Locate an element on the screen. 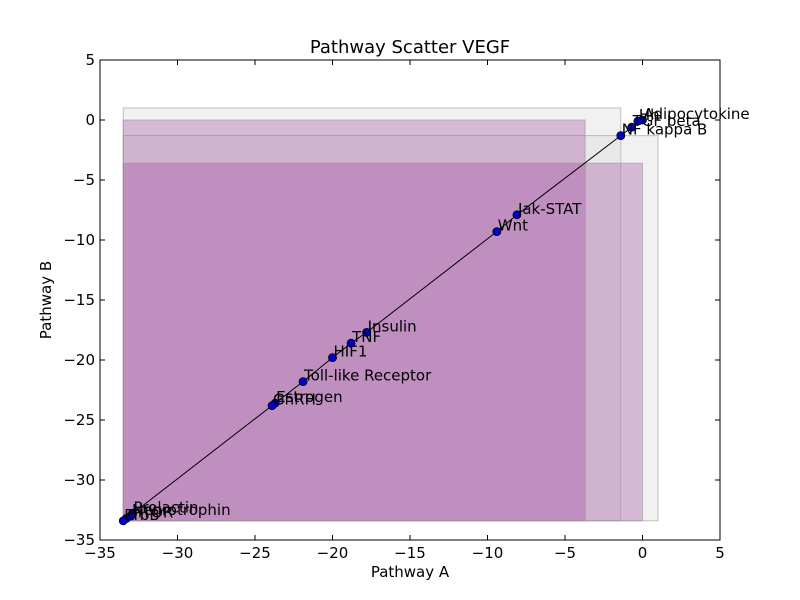 Image resolution: width=800 pixels, height=600 pixels. x-tick-label-2: −25 is located at coordinates (255, 553).